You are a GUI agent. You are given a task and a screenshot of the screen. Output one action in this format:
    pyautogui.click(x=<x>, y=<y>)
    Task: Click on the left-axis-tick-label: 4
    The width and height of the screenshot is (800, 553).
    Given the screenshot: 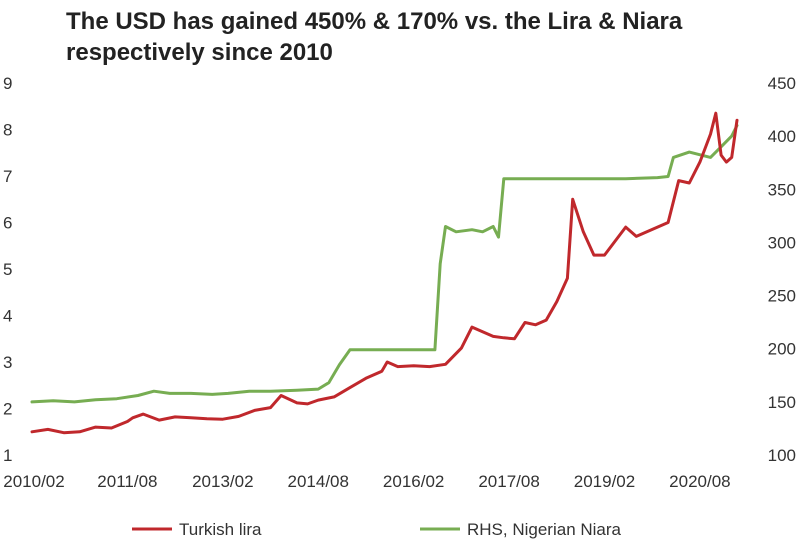 What is the action you would take?
    pyautogui.click(x=7, y=316)
    